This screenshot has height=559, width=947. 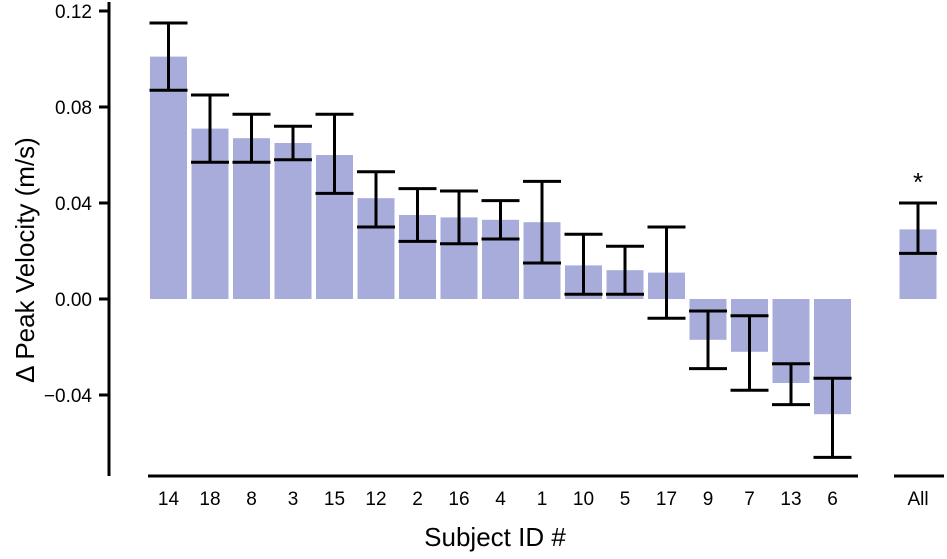 I want to click on x-tick-label: 8, so click(x=251, y=499).